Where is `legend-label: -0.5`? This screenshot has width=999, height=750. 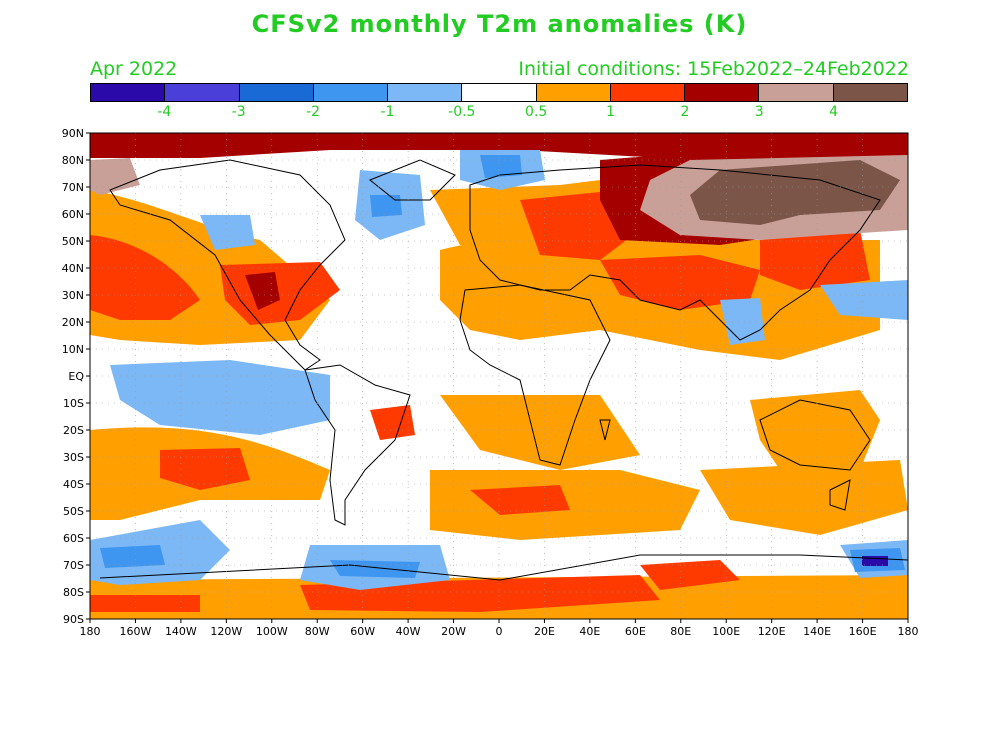 legend-label: -0.5 is located at coordinates (462, 112).